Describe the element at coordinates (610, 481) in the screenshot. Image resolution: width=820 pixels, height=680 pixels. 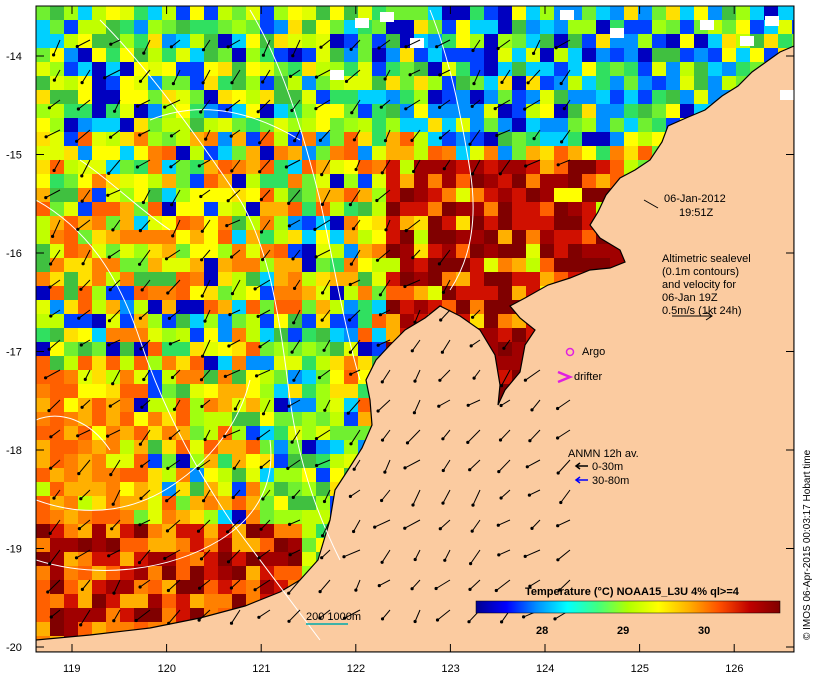
I see `anmn-deep-label: 30-80m` at that location.